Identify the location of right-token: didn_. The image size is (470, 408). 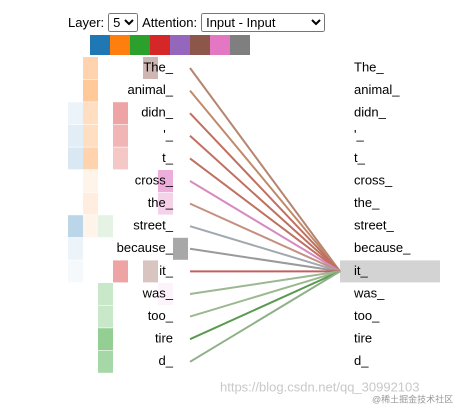
(370, 112).